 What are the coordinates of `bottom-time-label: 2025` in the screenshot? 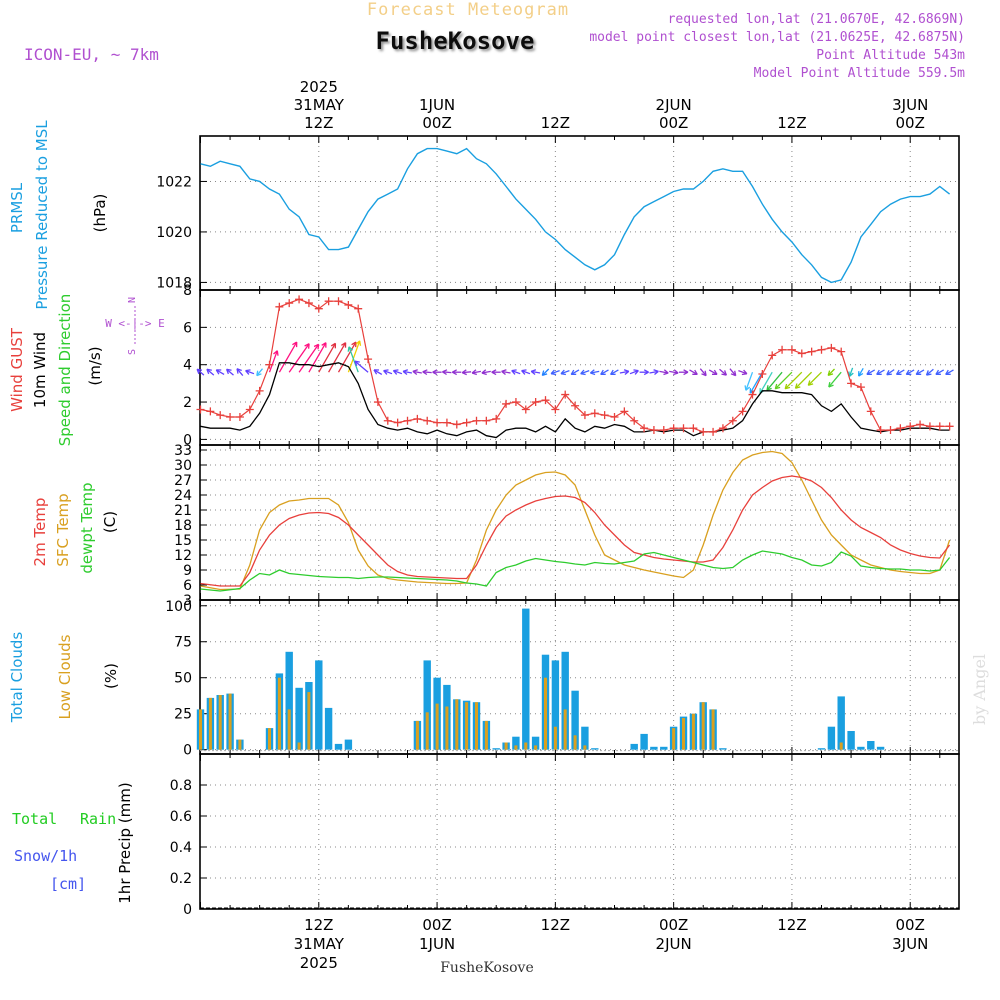 It's located at (319, 963).